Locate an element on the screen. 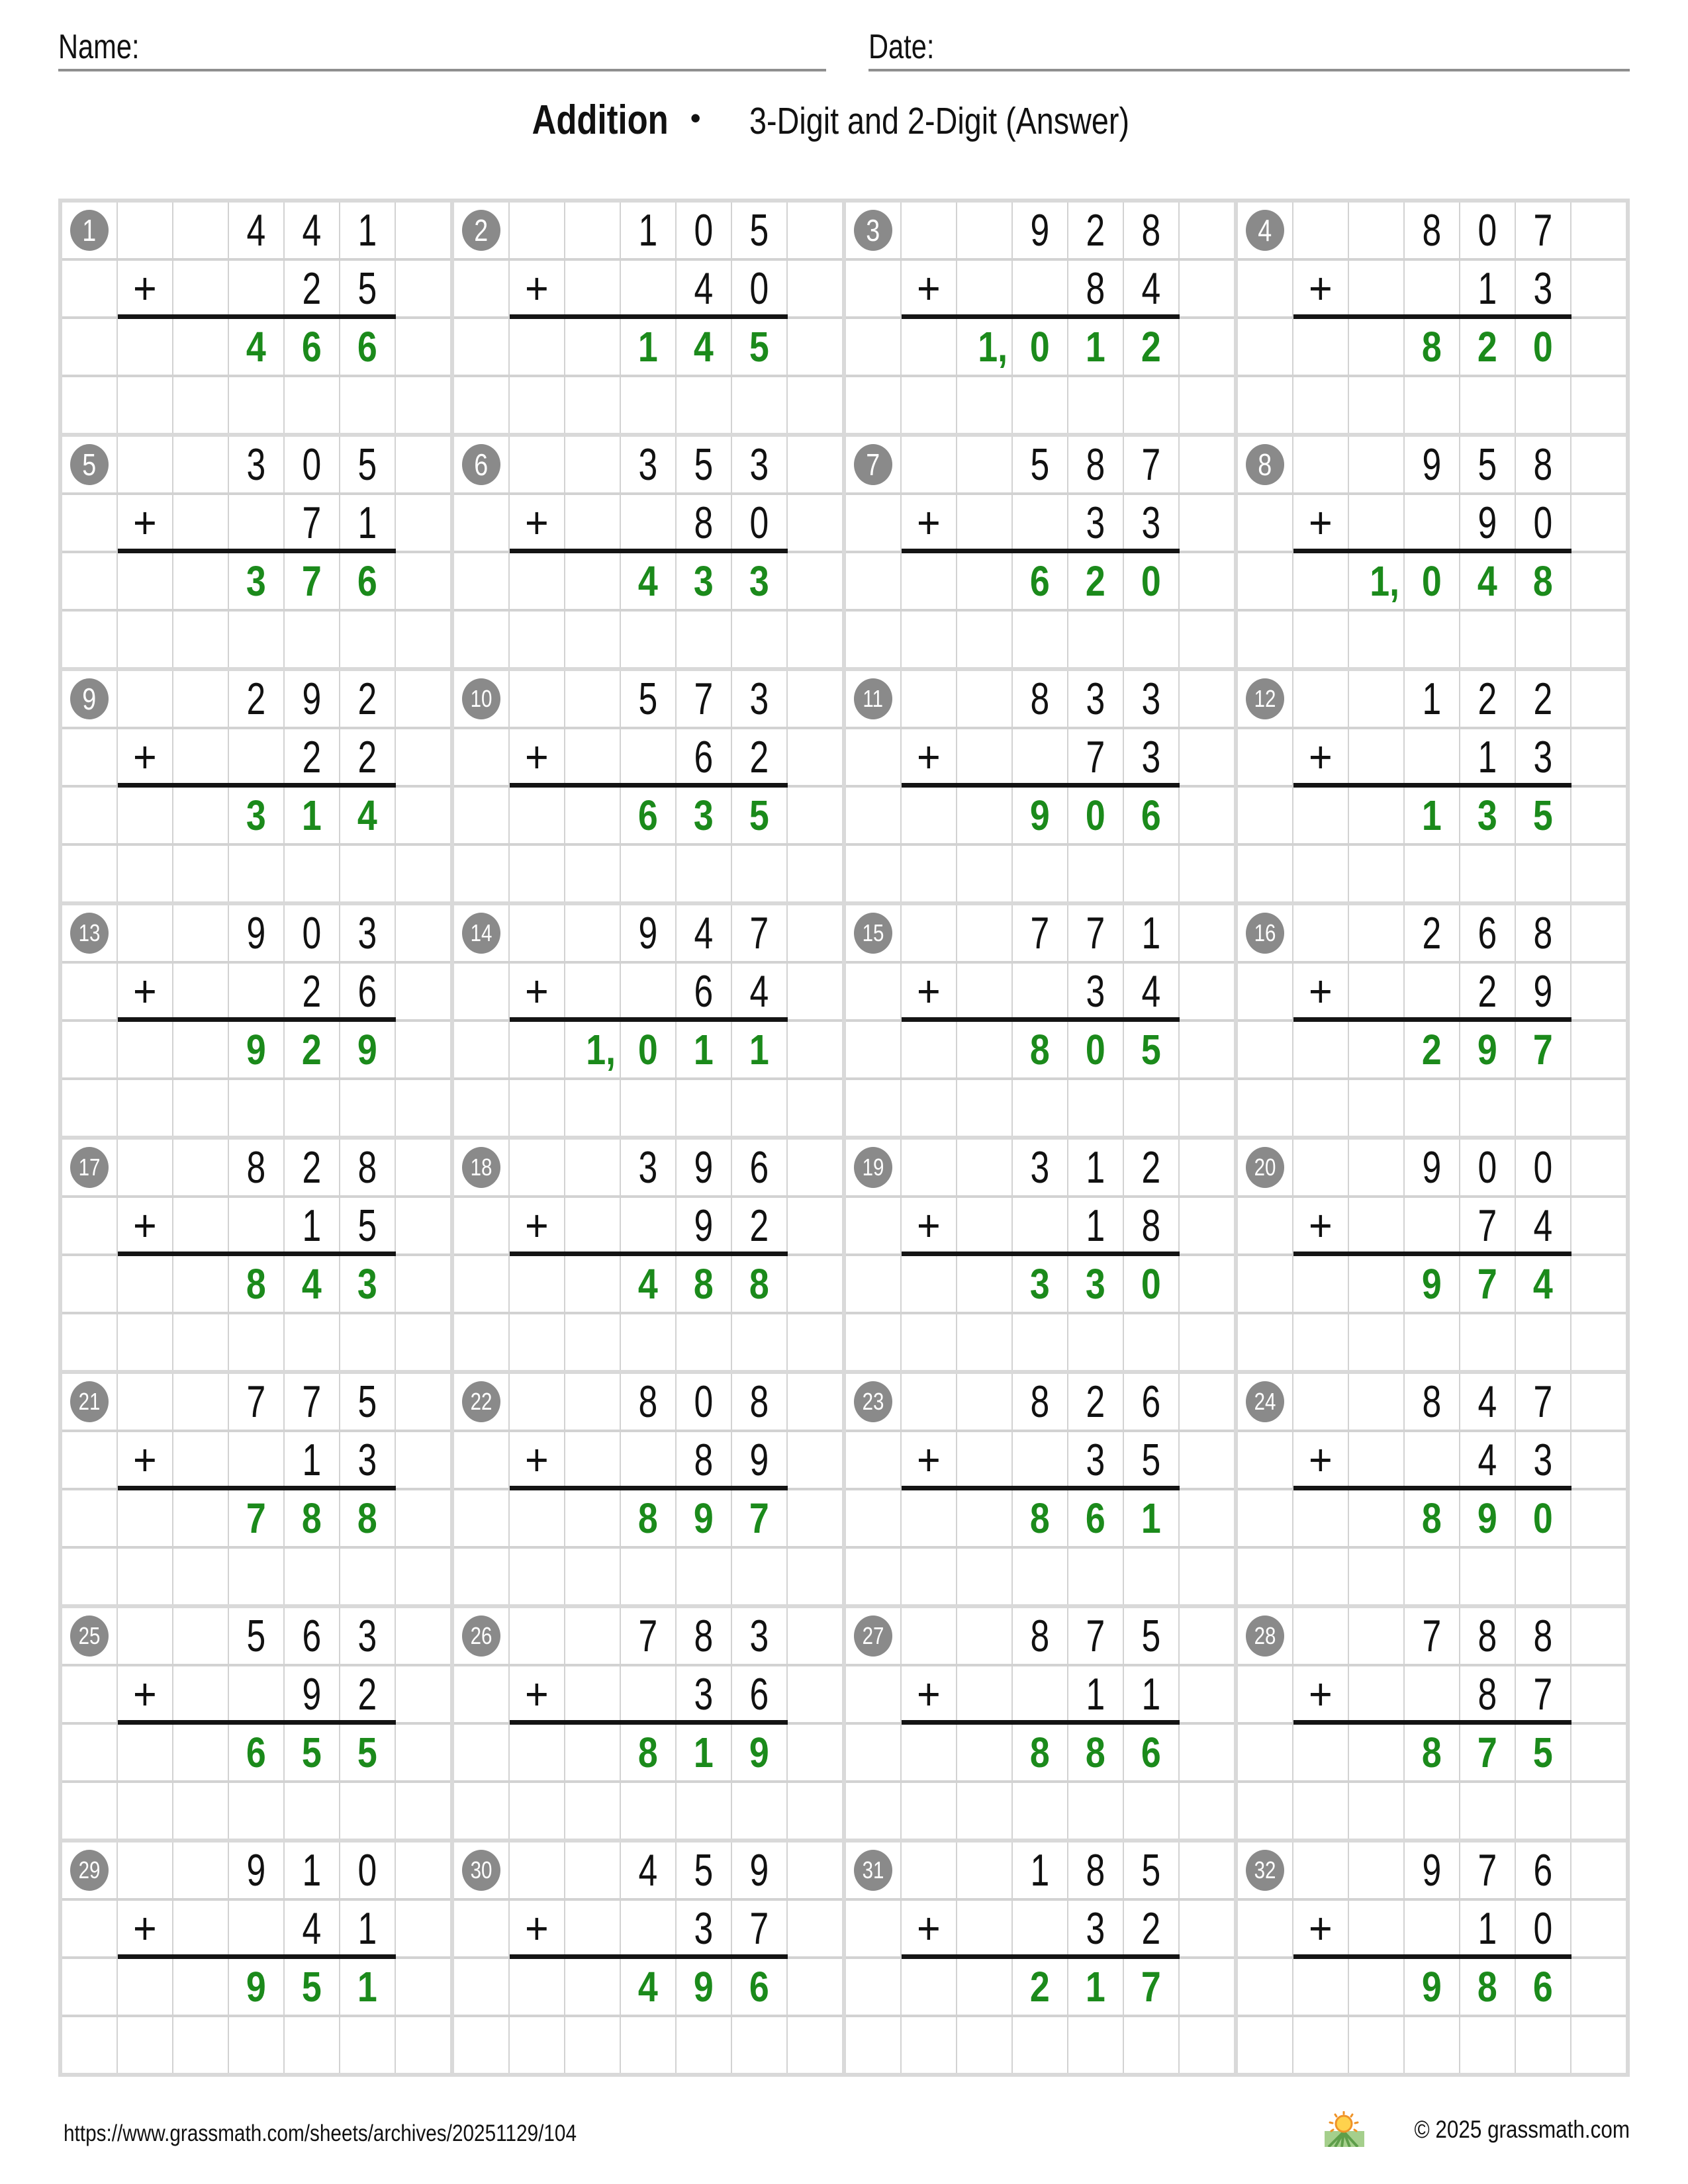  answer-digit: 2 is located at coordinates (1432, 1049).